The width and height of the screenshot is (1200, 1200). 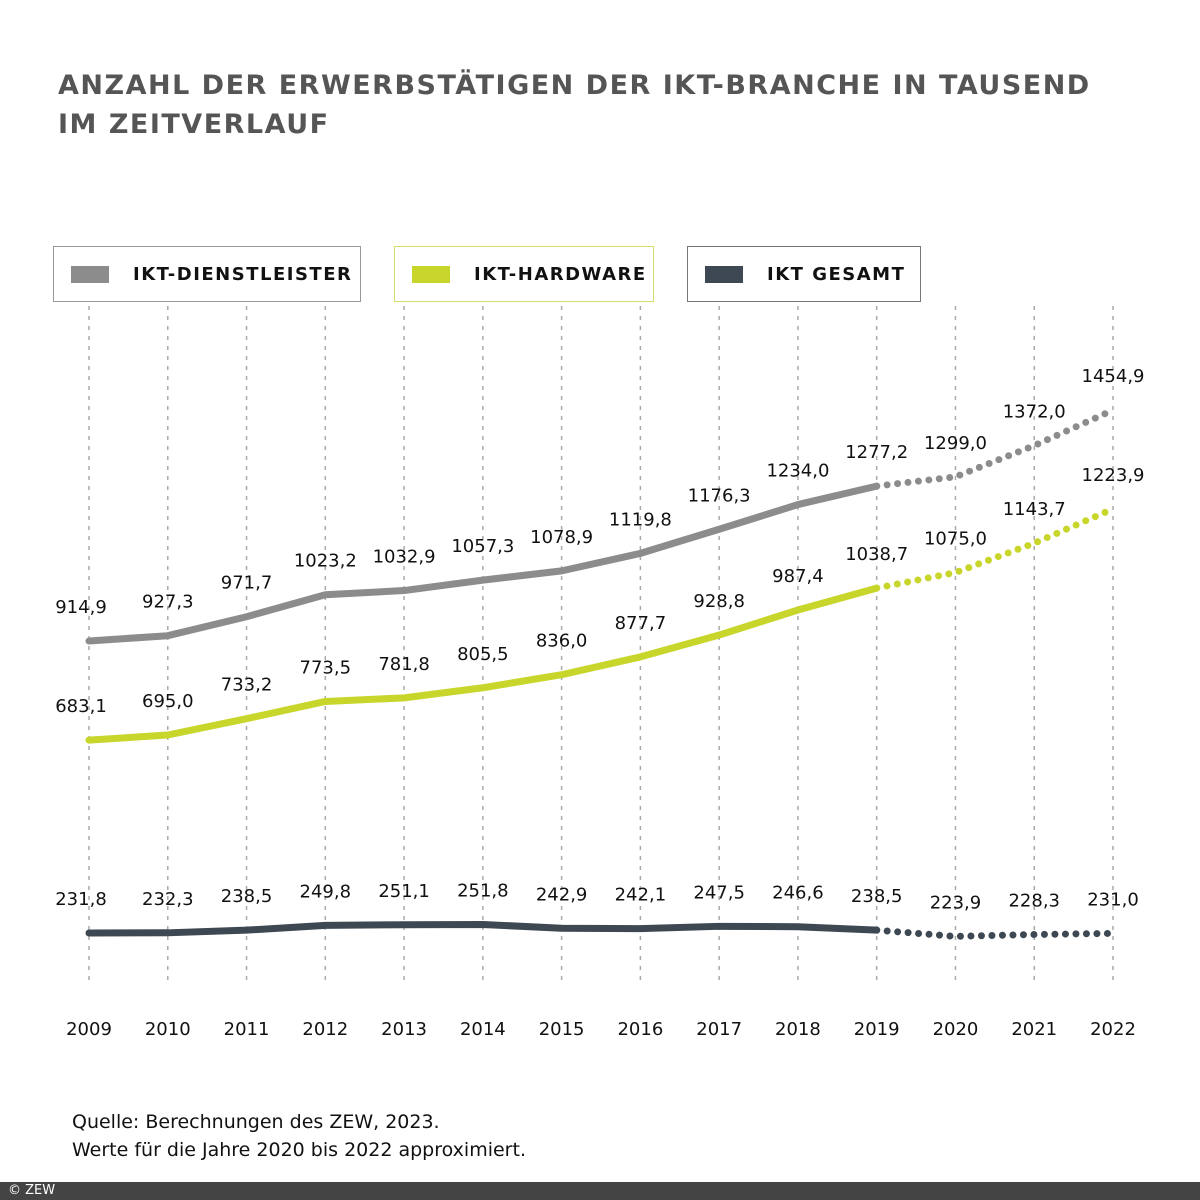 What do you see at coordinates (562, 894) in the screenshot?
I see `data-label: 242,9` at bounding box center [562, 894].